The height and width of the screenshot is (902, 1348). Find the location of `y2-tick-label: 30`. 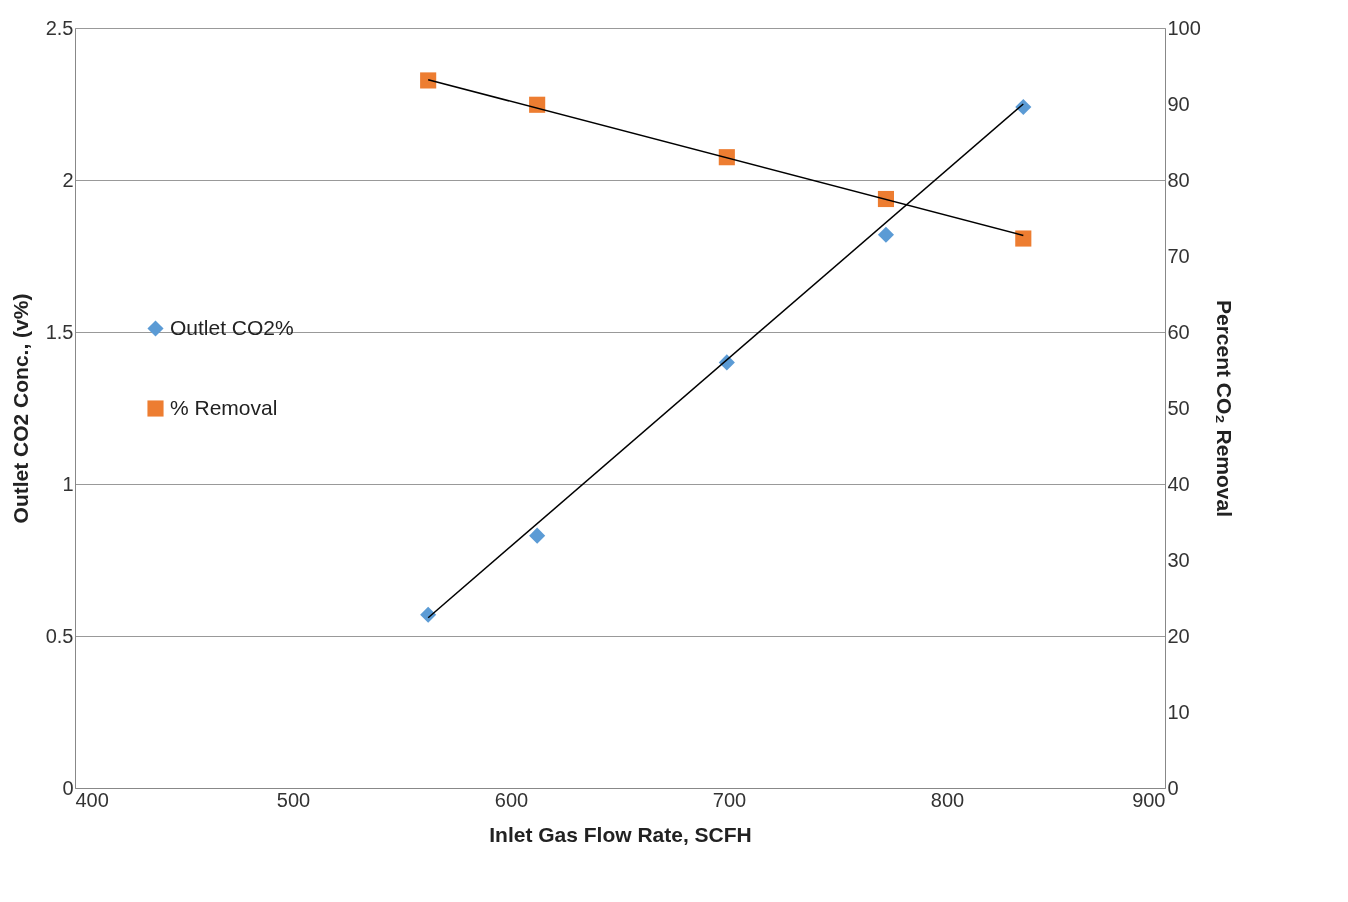

y2-tick-label: 30 is located at coordinates (1178, 559).